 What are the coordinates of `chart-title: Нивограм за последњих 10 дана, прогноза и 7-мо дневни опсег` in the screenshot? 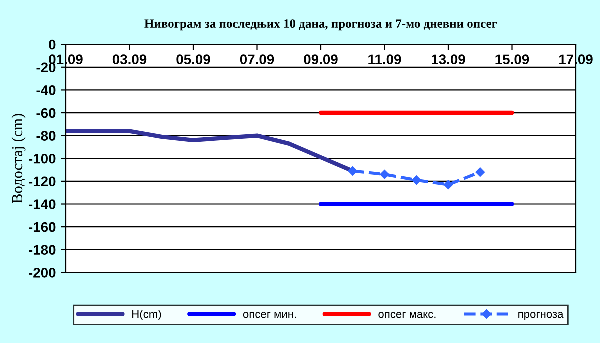 It's located at (321, 25).